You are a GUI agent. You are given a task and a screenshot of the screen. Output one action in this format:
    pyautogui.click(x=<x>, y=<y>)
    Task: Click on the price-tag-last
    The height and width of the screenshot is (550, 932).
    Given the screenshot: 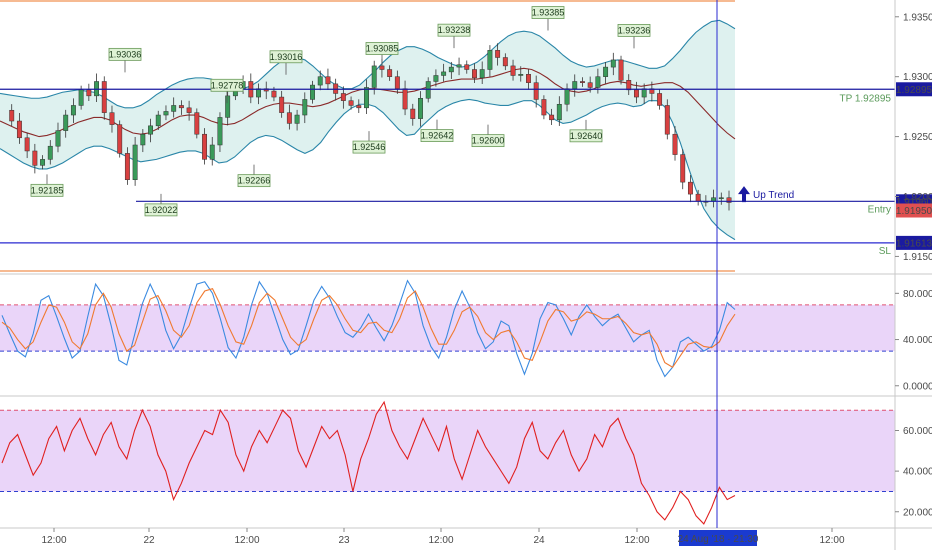 What is the action you would take?
    pyautogui.click(x=914, y=210)
    